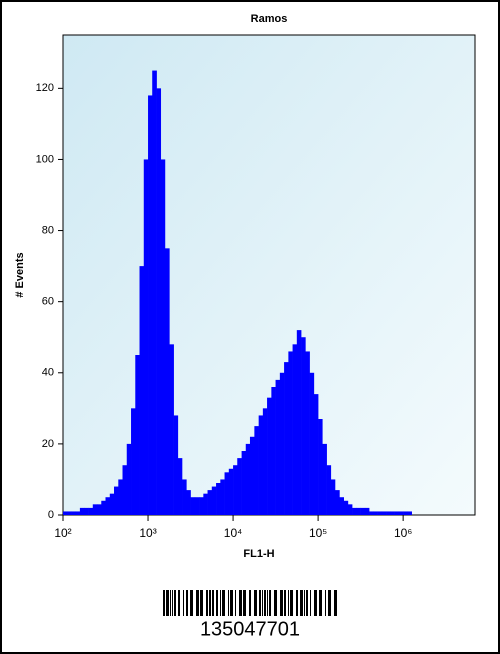 Image resolution: width=500 pixels, height=654 pixels. I want to click on y-tick-label: 100, so click(45, 159).